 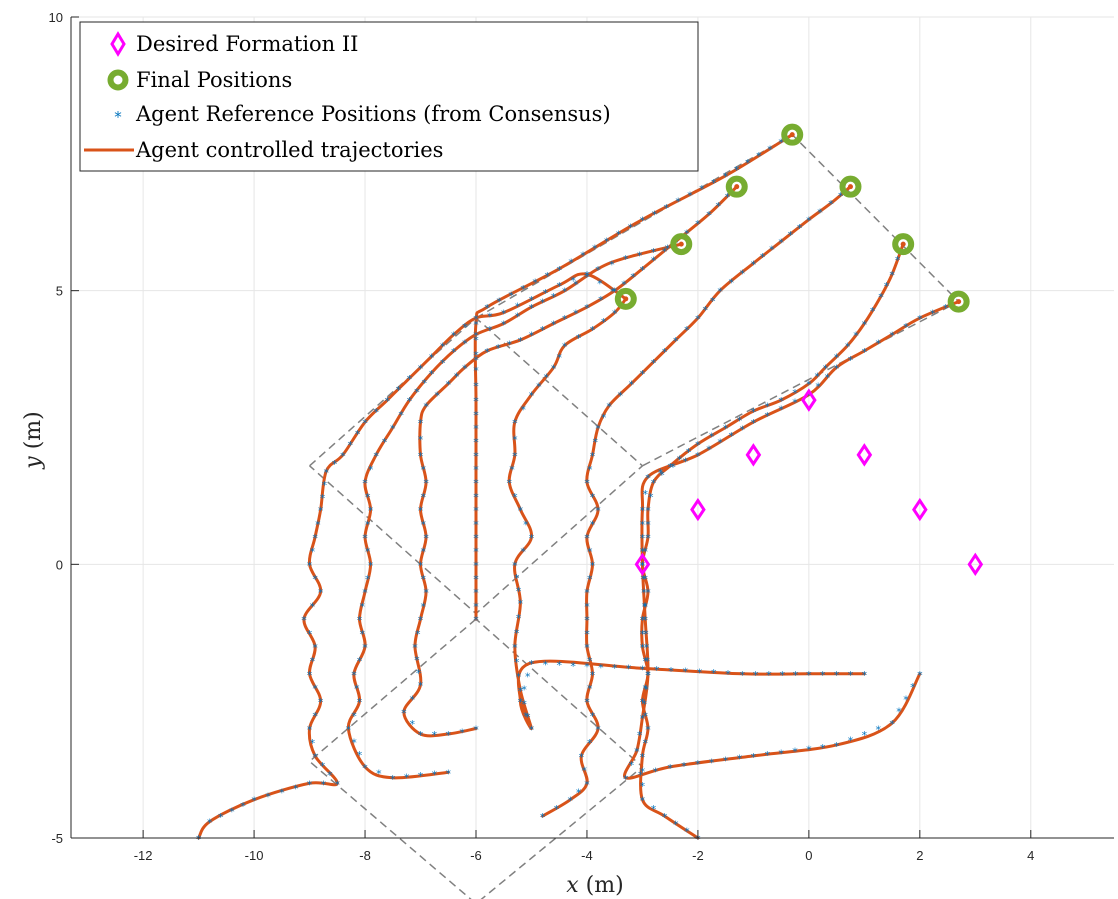 I want to click on legend-label-trajectories: Agent controlled trajectories, so click(x=289, y=150).